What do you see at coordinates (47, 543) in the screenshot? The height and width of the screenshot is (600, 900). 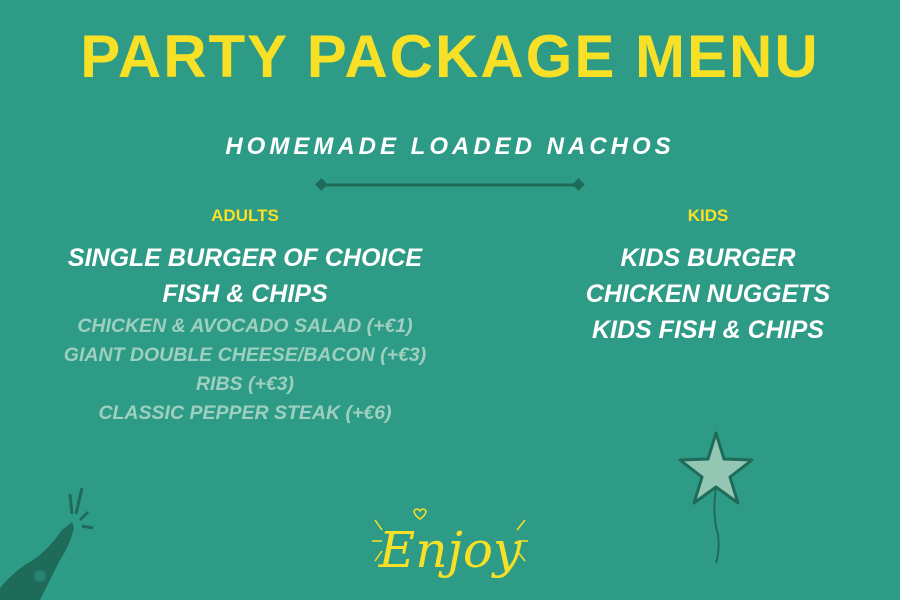 I see `champagne-bottle-icon` at bounding box center [47, 543].